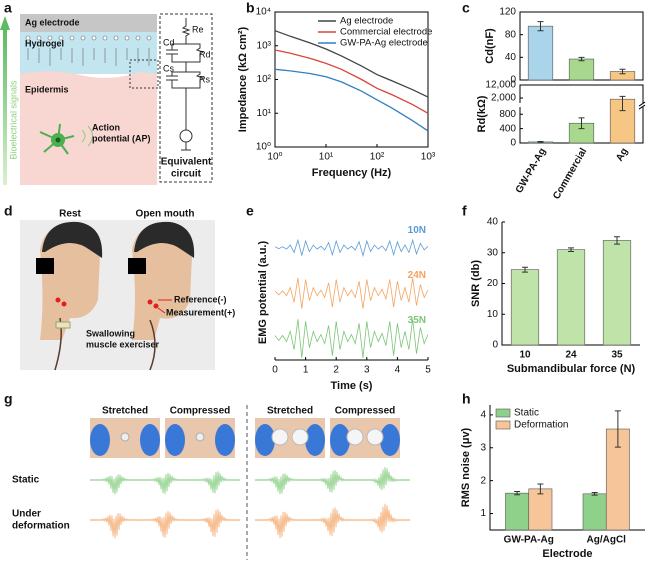 This screenshot has height=561, width=650. Describe the element at coordinates (417, 275) in the screenshot. I see `series-label: 24N` at that location.